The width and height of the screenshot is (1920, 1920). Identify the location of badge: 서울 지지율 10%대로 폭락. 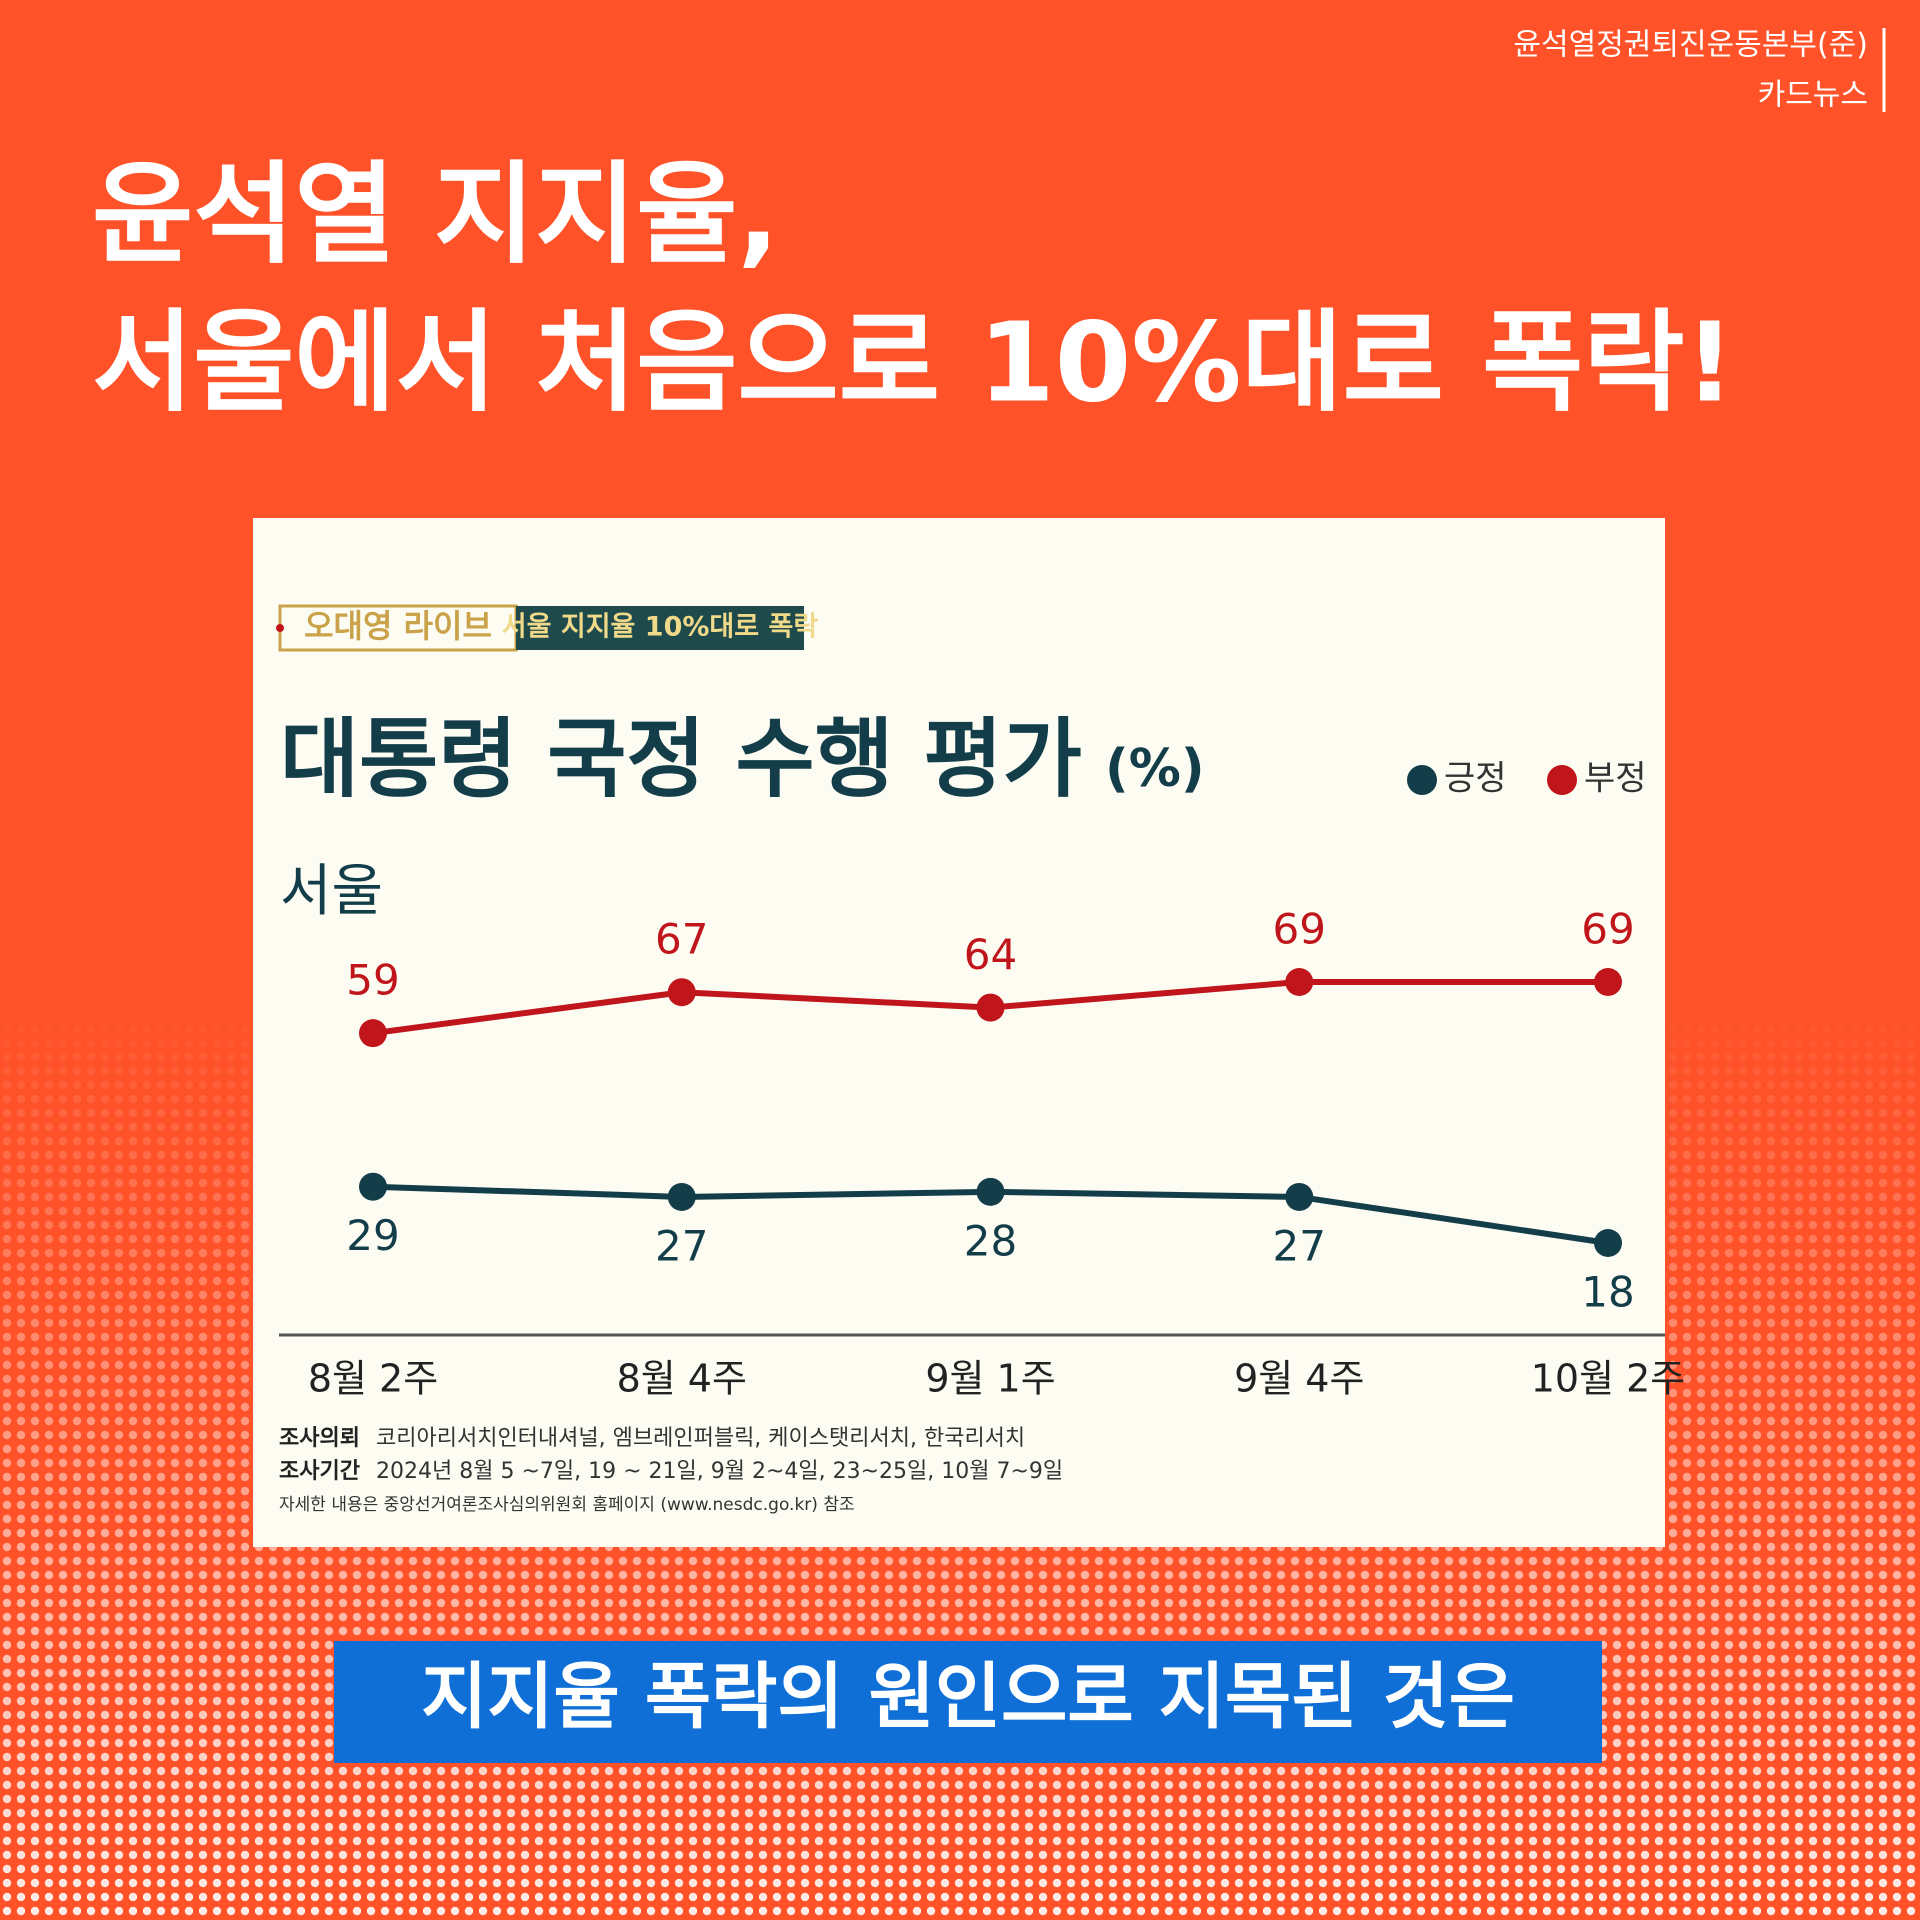
(660, 627).